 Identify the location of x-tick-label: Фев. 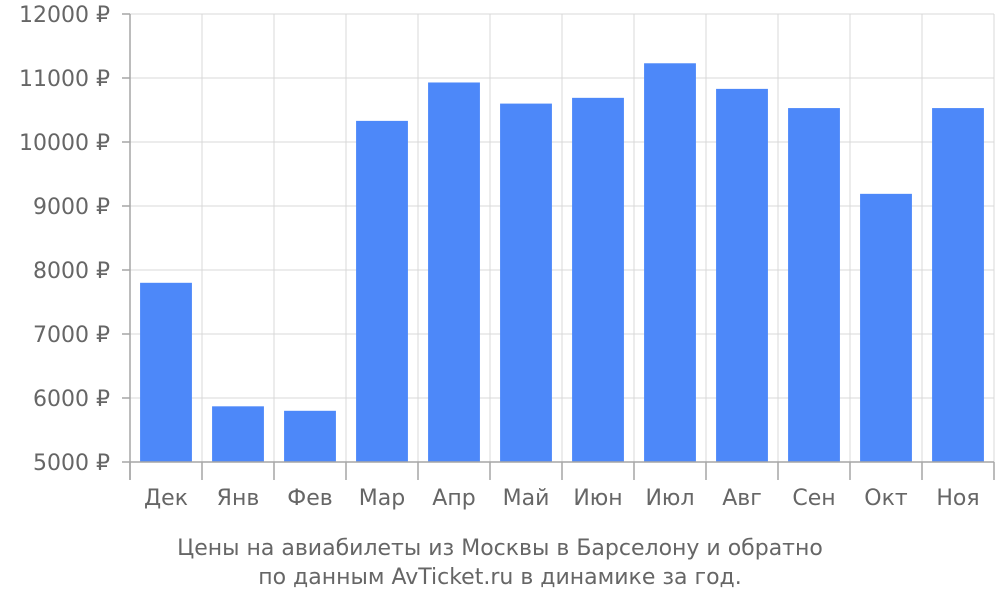
(309, 498).